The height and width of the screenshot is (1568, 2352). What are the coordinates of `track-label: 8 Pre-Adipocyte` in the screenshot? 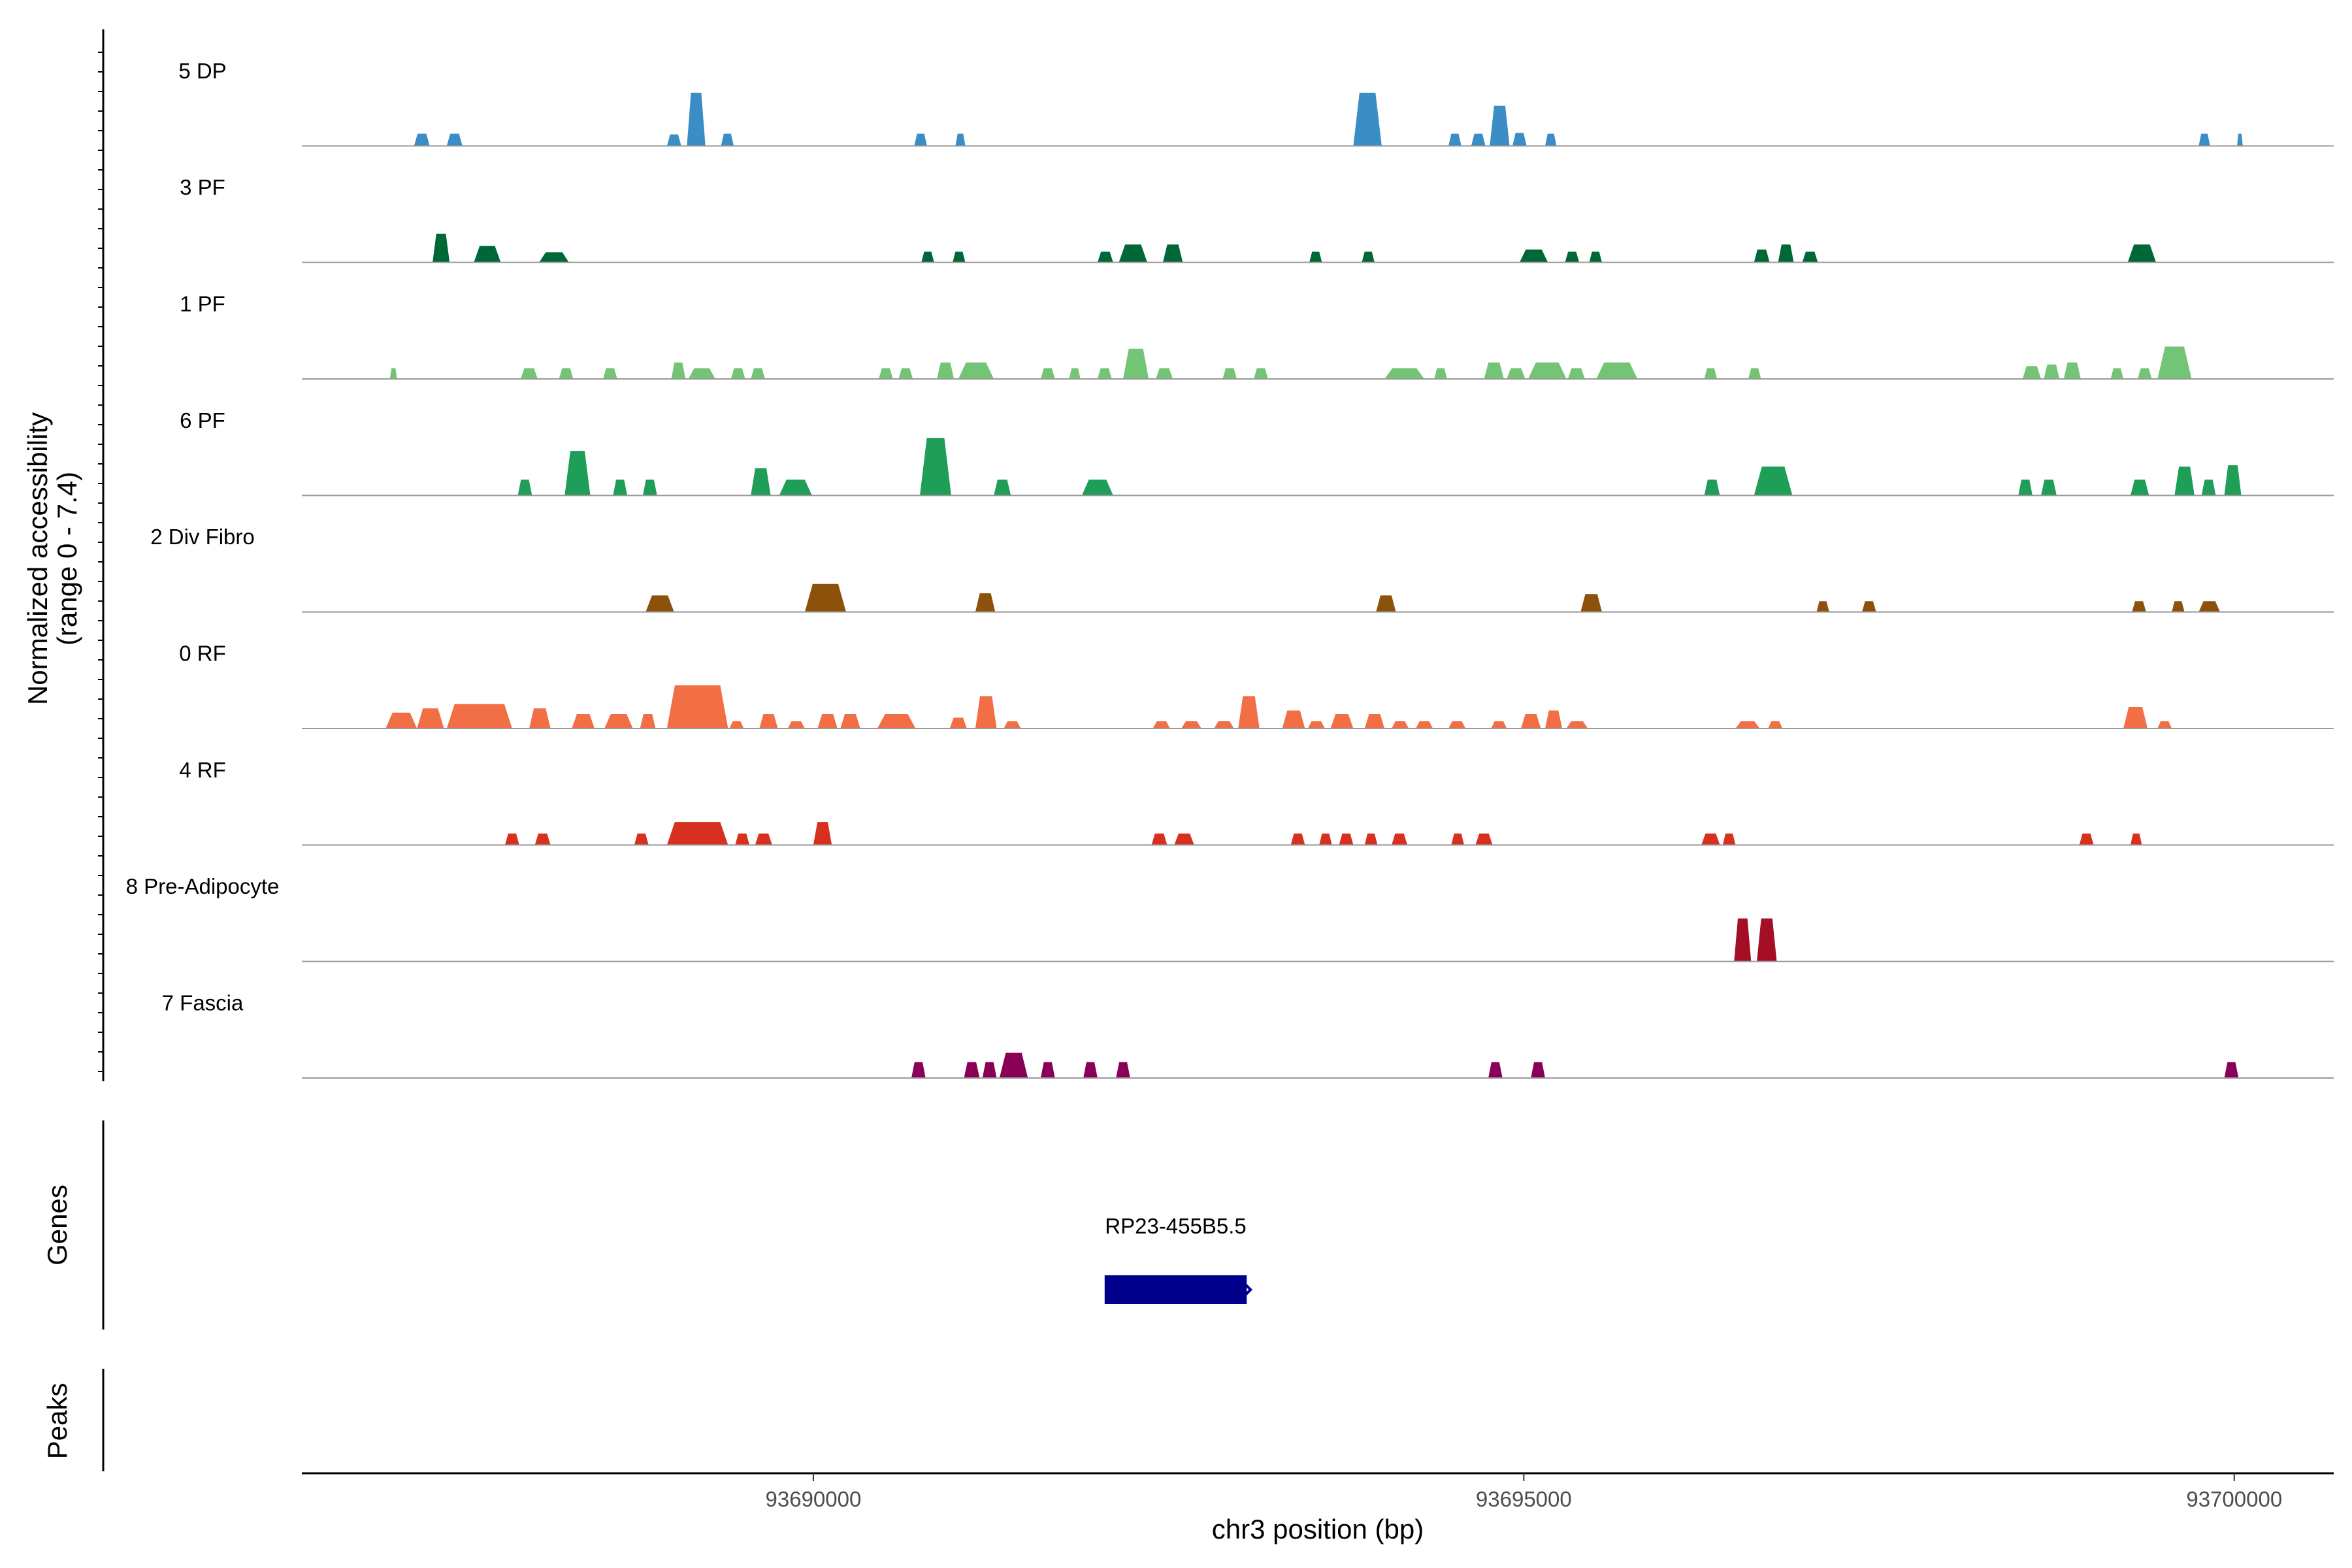 It's located at (203, 886).